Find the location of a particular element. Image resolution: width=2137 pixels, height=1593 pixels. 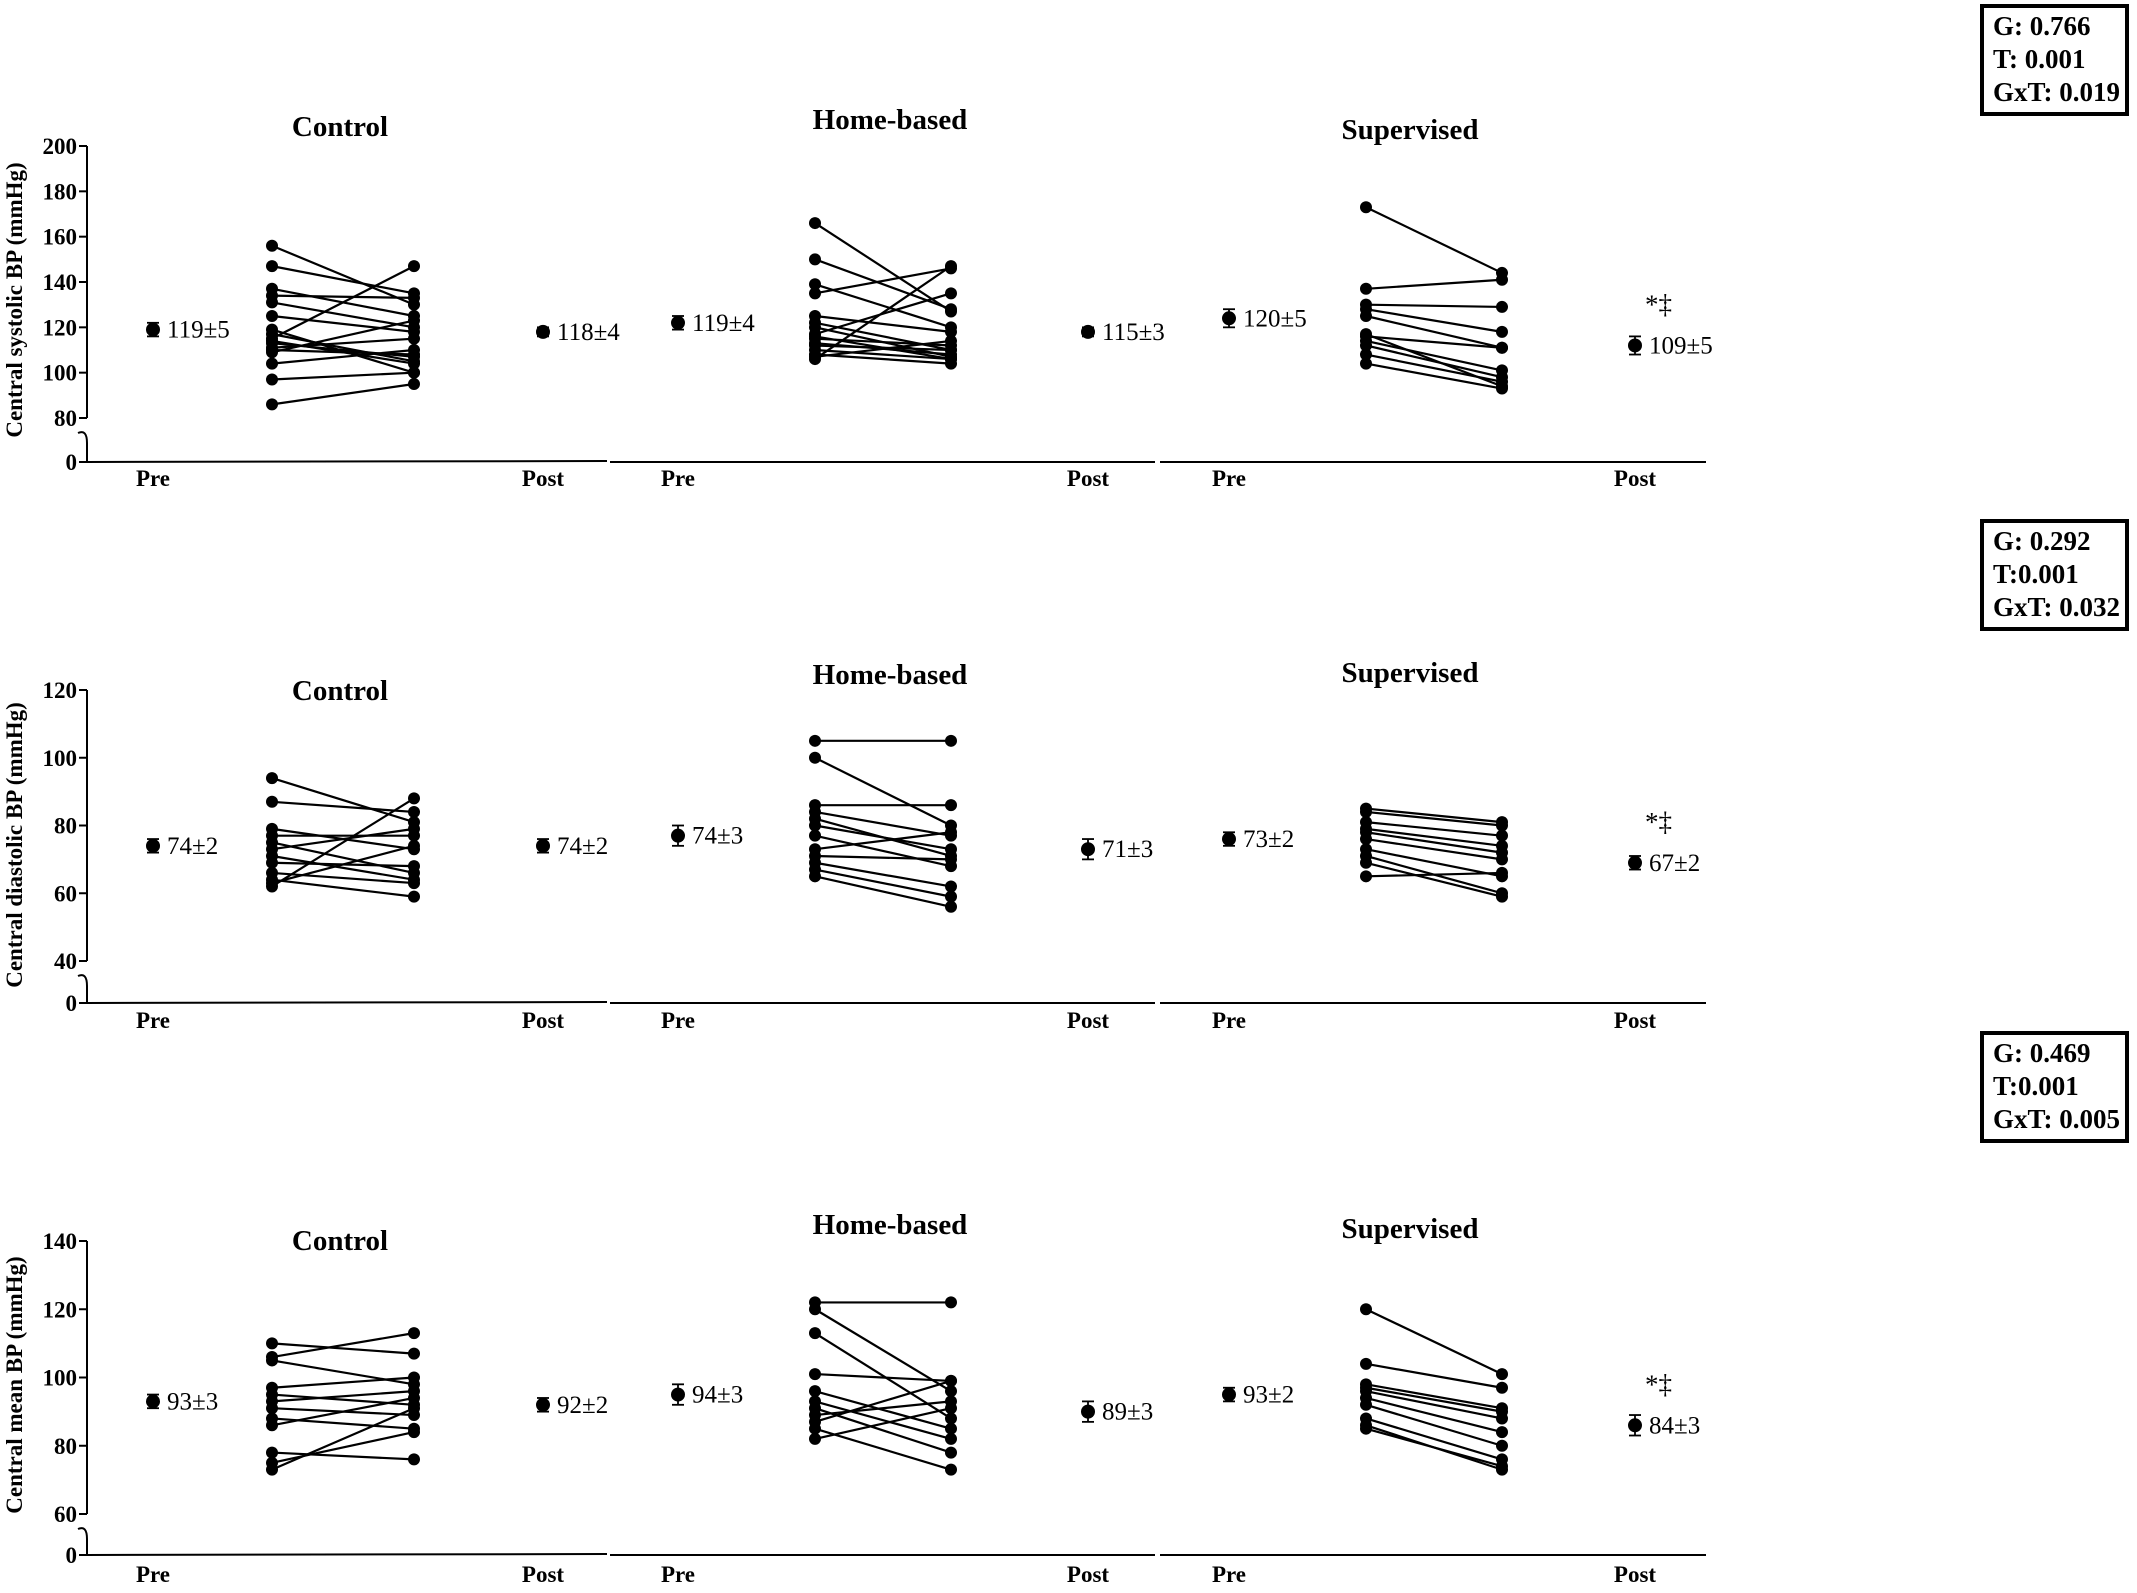

mean-pre-label: 93±2 is located at coordinates (1268, 1395).